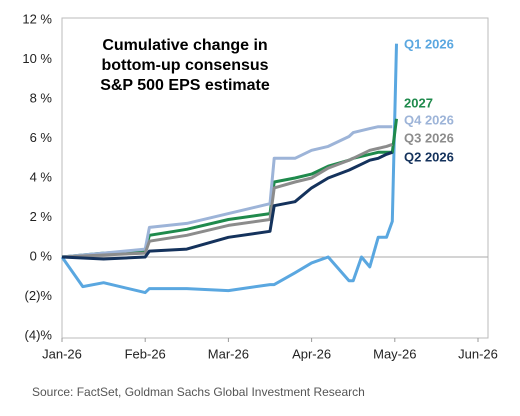 The height and width of the screenshot is (416, 520). I want to click on series-label: Q1 2026, so click(429, 43).